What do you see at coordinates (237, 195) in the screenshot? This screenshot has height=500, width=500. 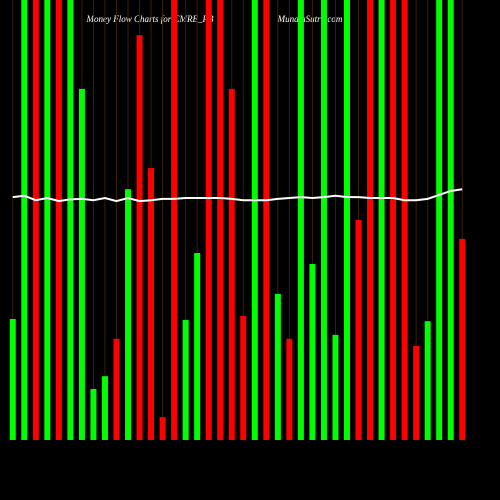 I see `trend-line` at bounding box center [237, 195].